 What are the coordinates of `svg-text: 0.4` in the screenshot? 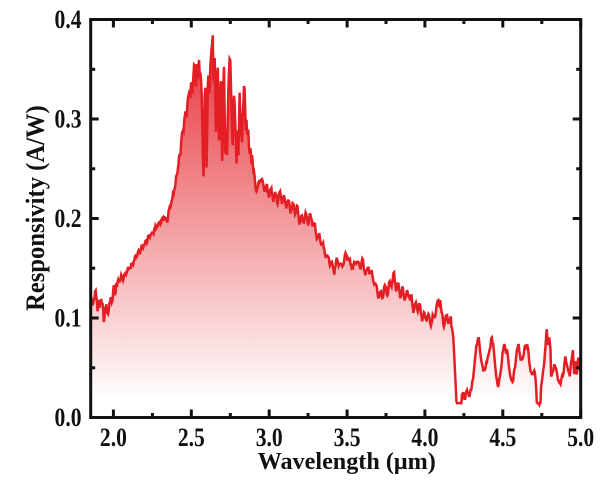 It's located at (68, 20).